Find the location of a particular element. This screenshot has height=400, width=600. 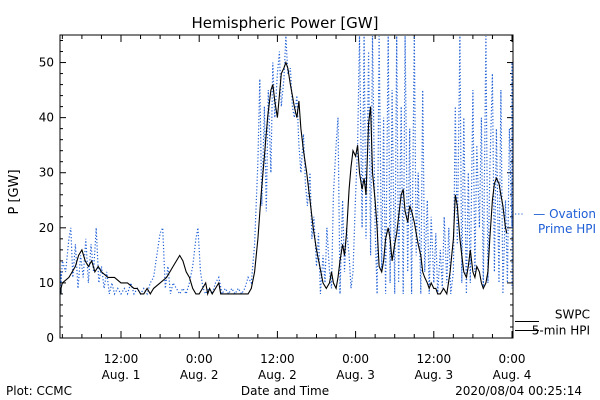

y-tick-label: 30 is located at coordinates (46, 173).